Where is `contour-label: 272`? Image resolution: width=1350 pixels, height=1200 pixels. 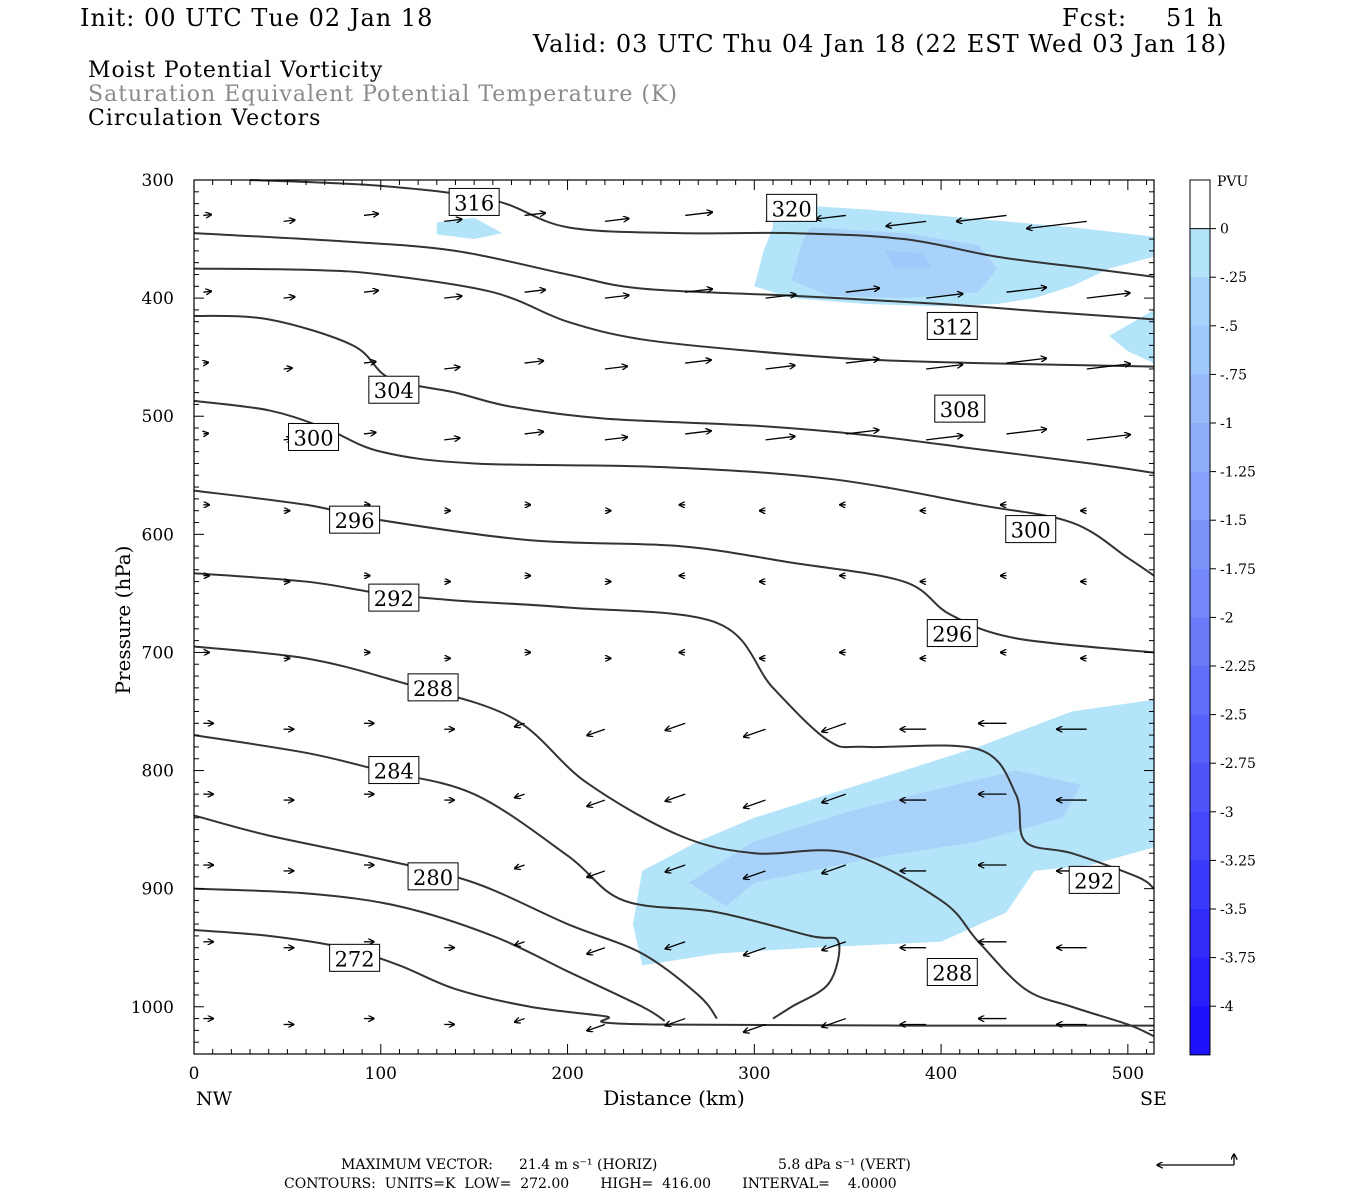 contour-label: 272 is located at coordinates (355, 959).